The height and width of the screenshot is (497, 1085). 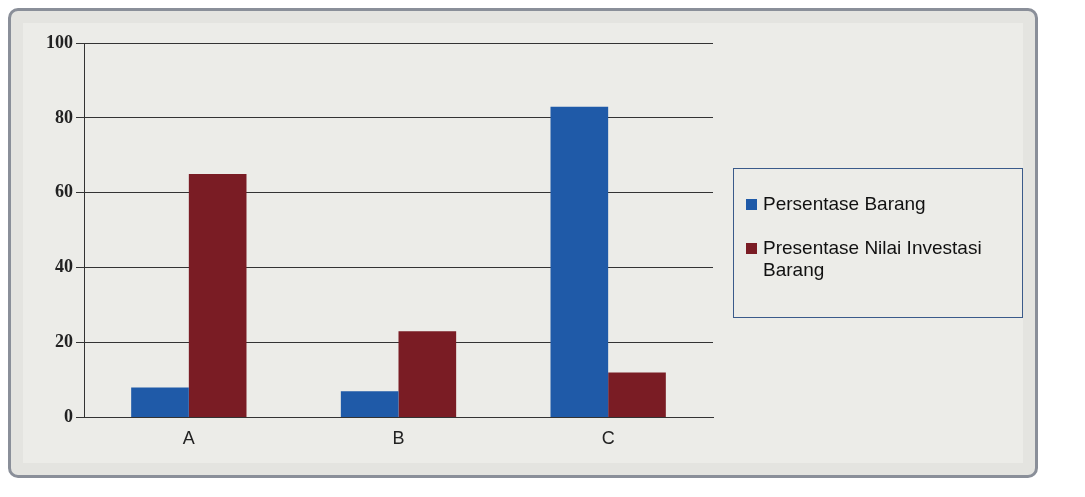 I want to click on x-tick-label: B, so click(x=398, y=438).